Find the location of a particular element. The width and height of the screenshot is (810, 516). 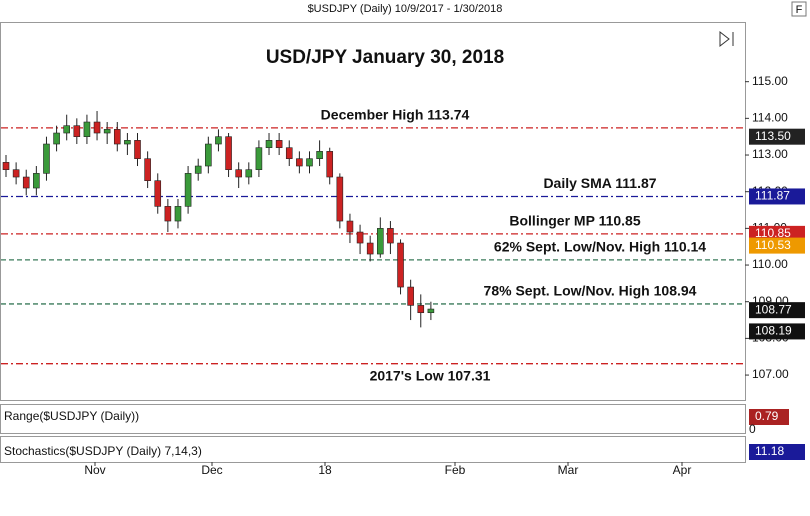

range-tick: 0 is located at coordinates (752, 429).